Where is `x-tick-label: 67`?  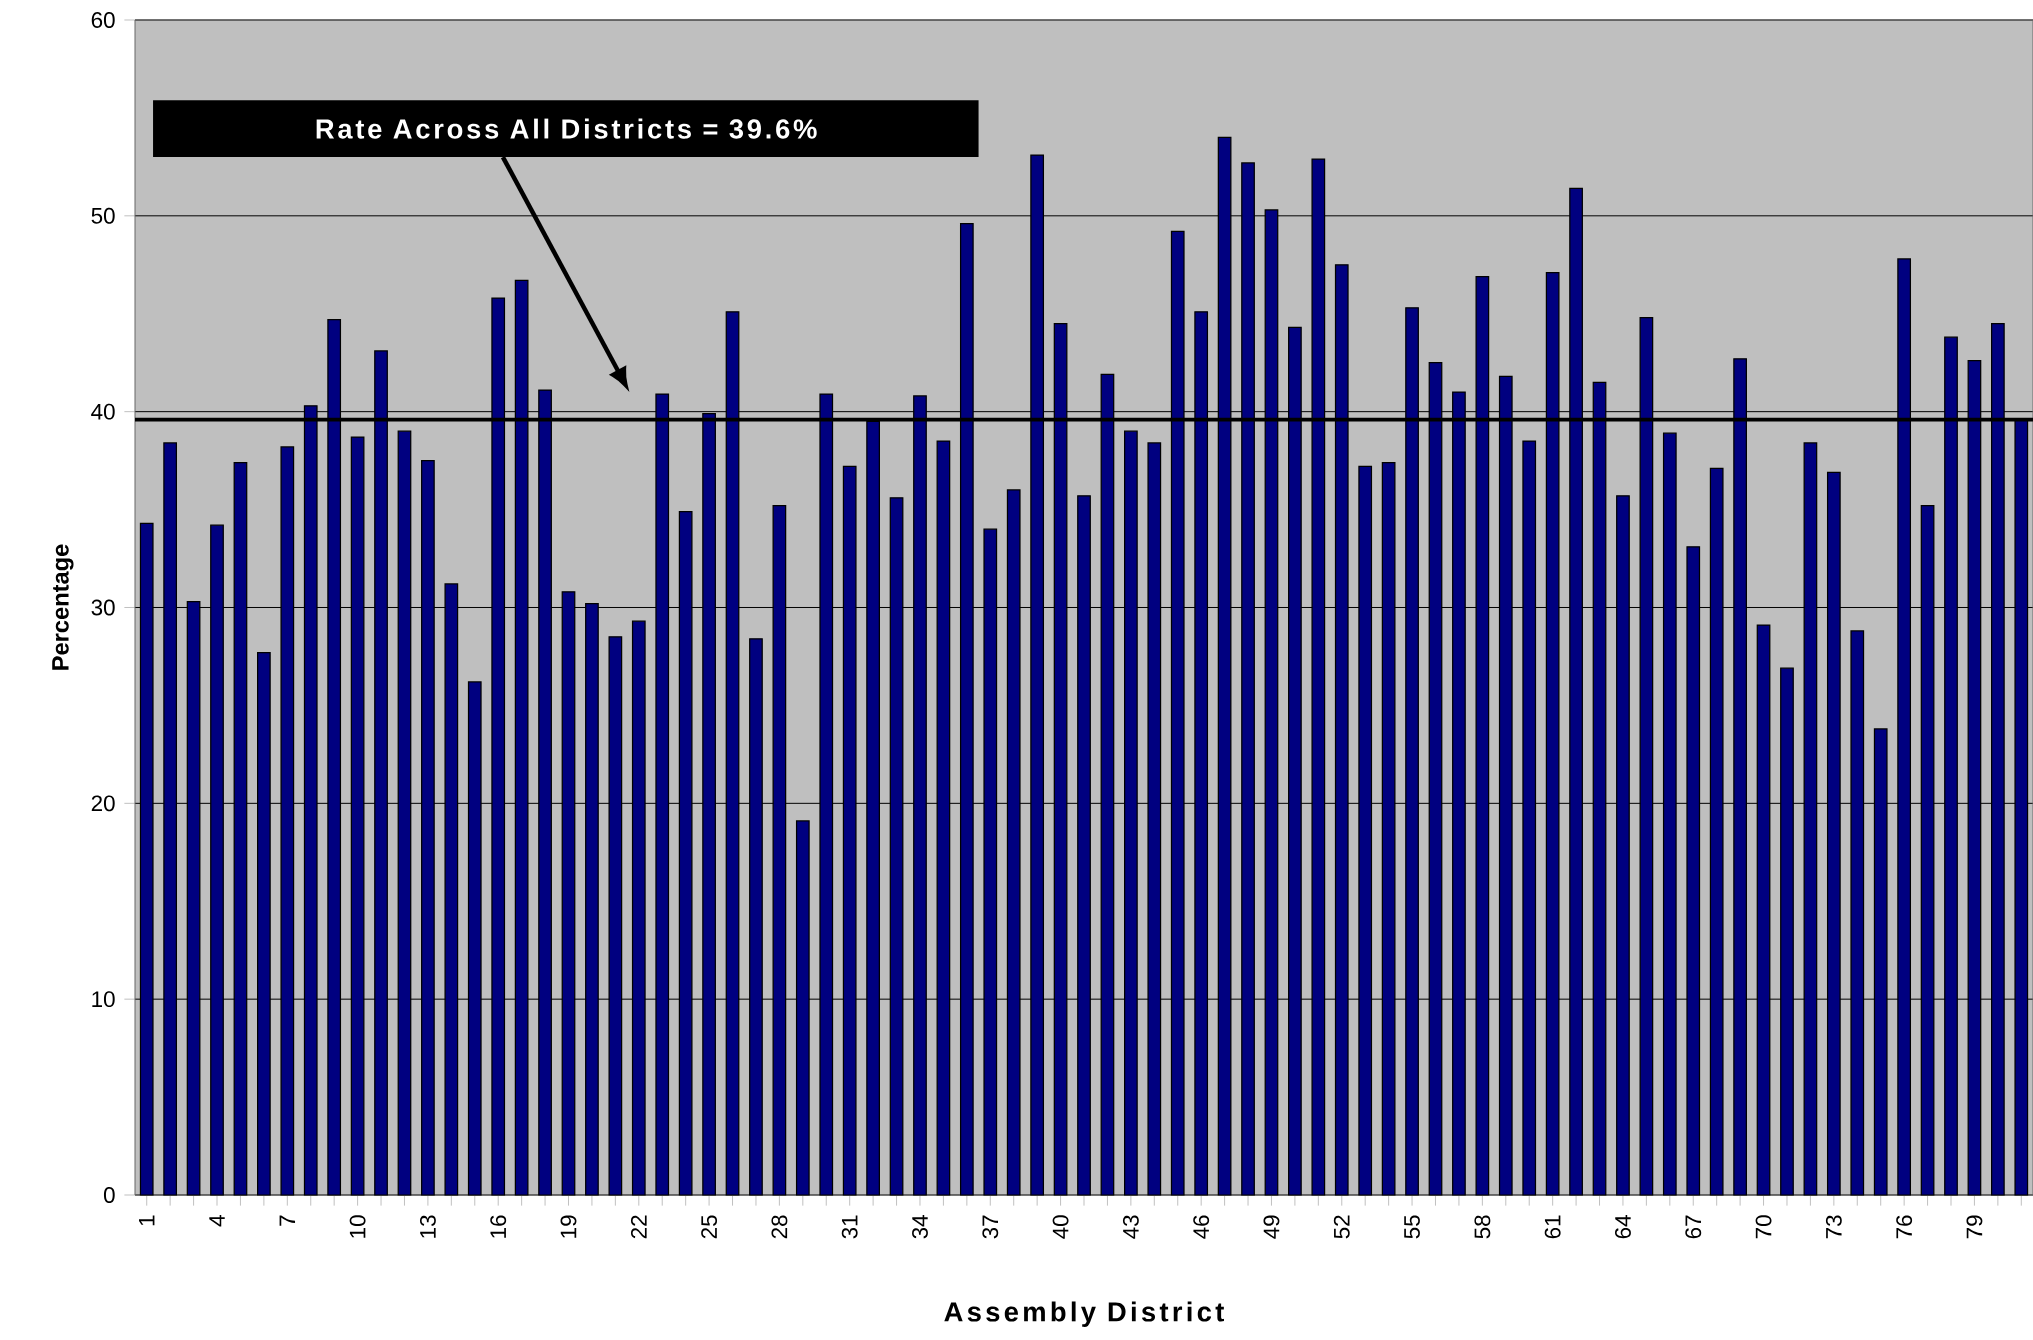
x-tick-label: 67 is located at coordinates (1693, 1227).